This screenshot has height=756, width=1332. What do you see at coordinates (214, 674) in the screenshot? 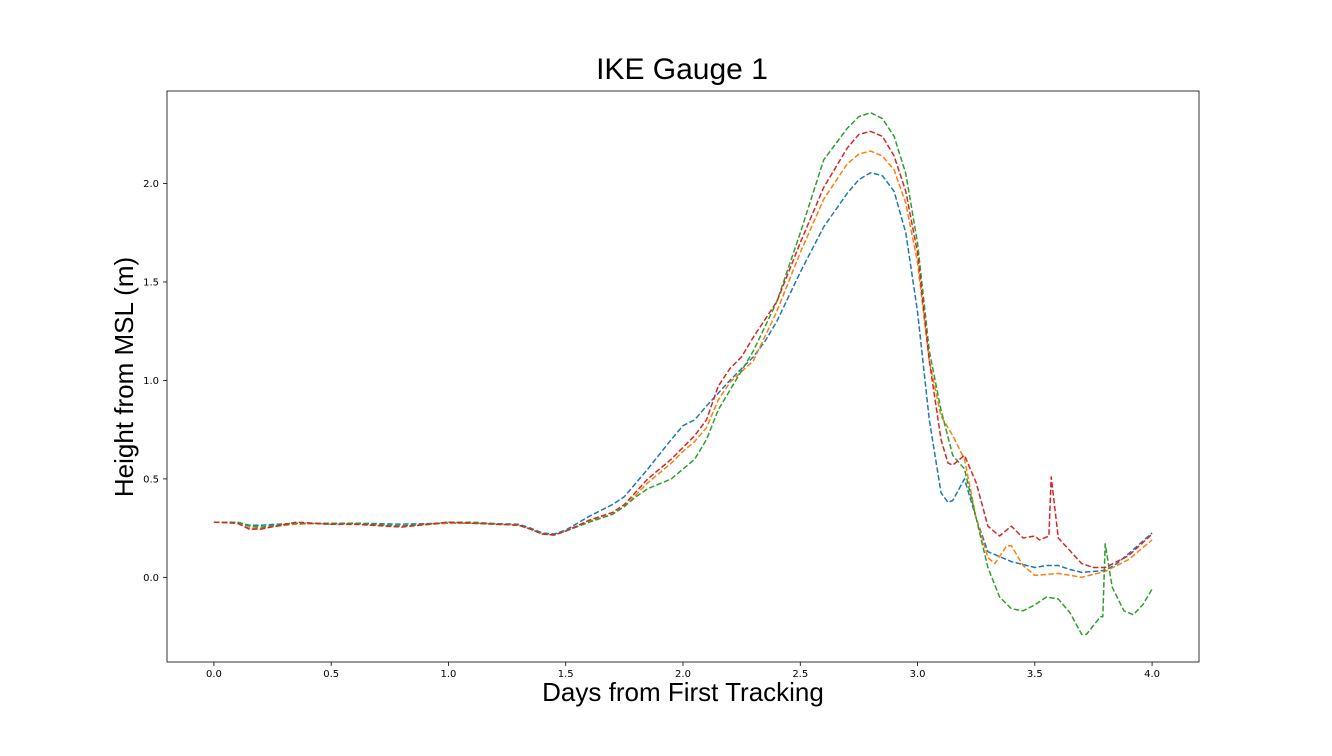
I see `x-tick-label: 0.0` at bounding box center [214, 674].